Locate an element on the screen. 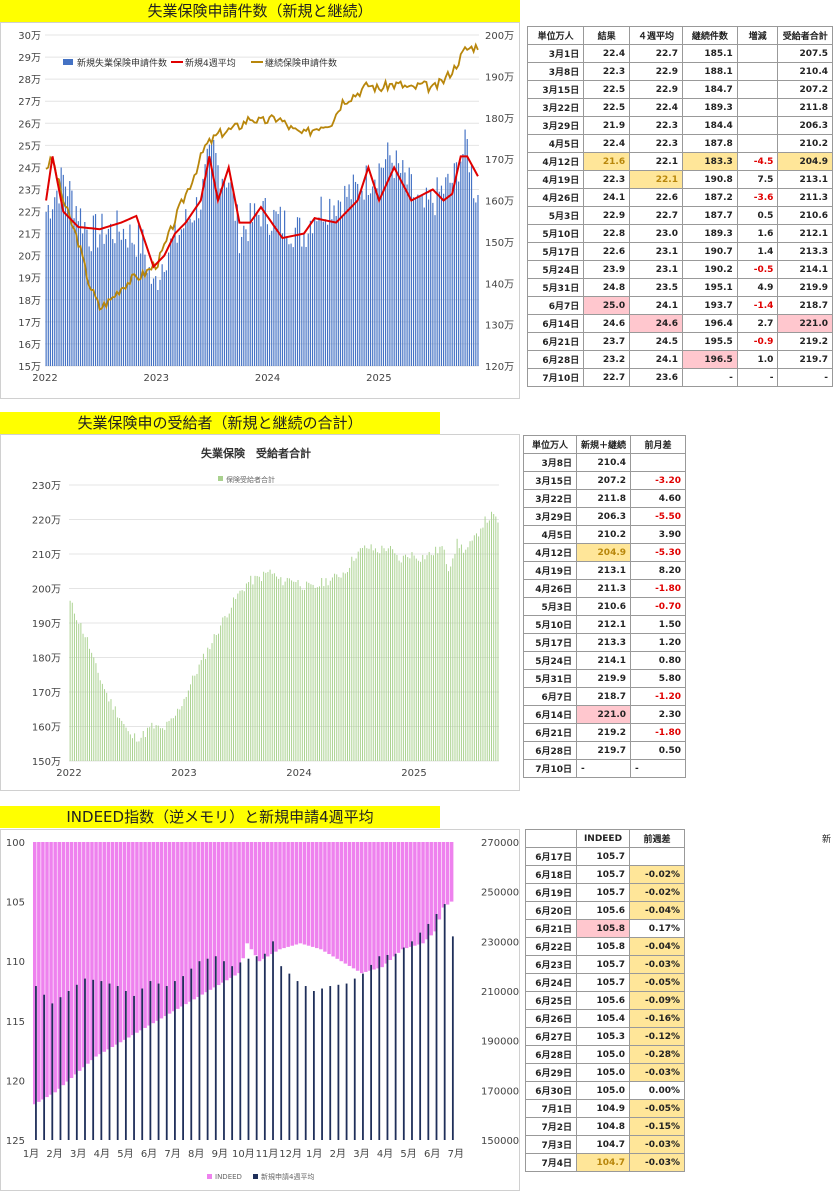  legend-label: 継続保険申請件数 is located at coordinates (301, 63).